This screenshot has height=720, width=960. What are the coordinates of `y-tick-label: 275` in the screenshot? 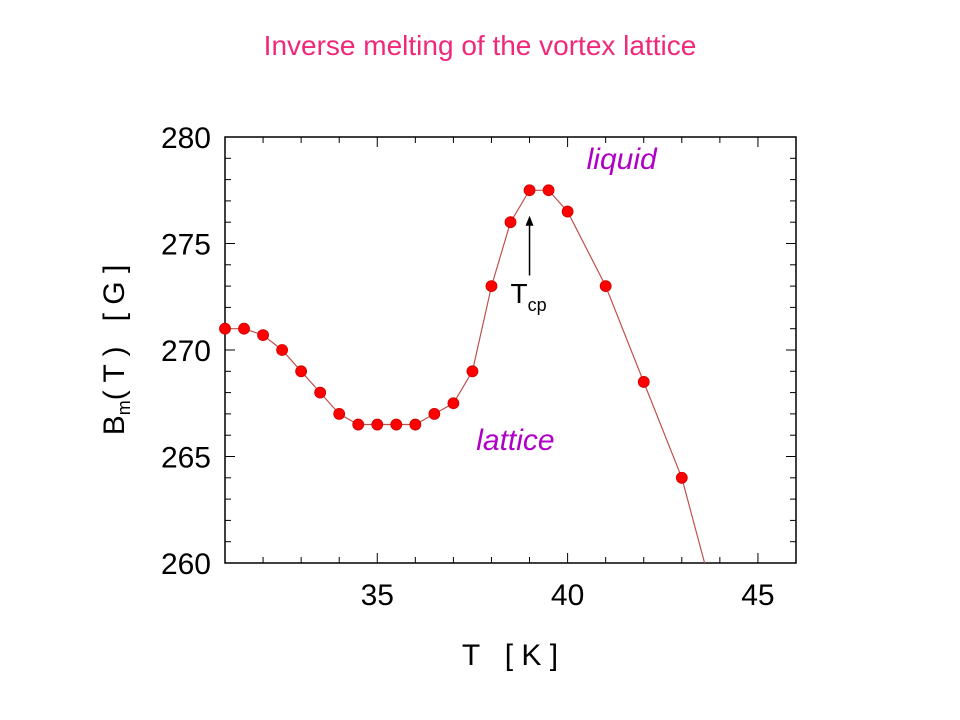 It's located at (186, 245).